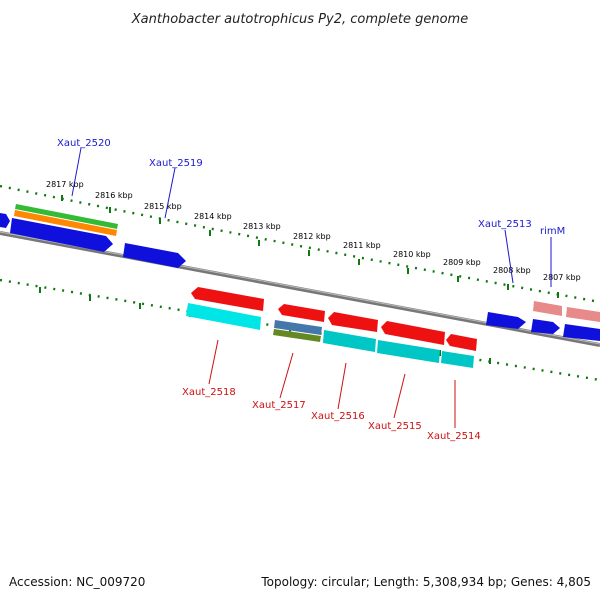 This screenshot has height=600, width=600. I want to click on gene-label: Xaut_2514, so click(454, 436).